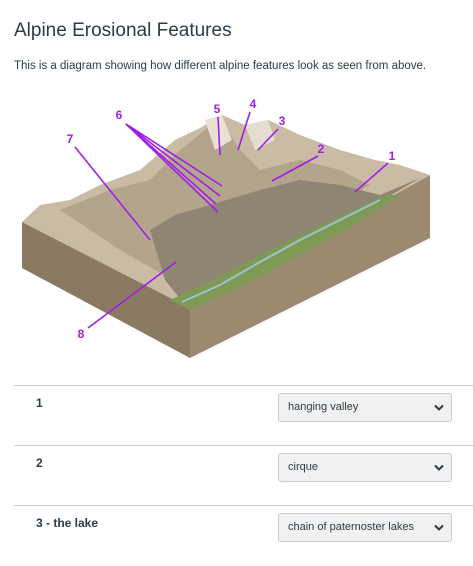  Describe the element at coordinates (67, 523) in the screenshot. I see `question-label: 3 - the lake` at that location.